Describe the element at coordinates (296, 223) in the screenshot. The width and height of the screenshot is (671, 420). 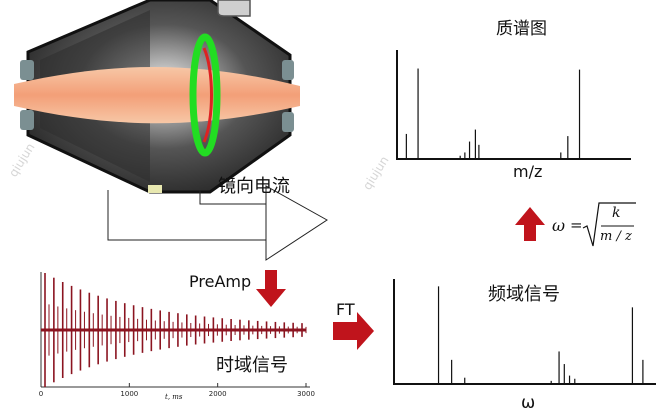
I see `preamp-triangle` at that location.